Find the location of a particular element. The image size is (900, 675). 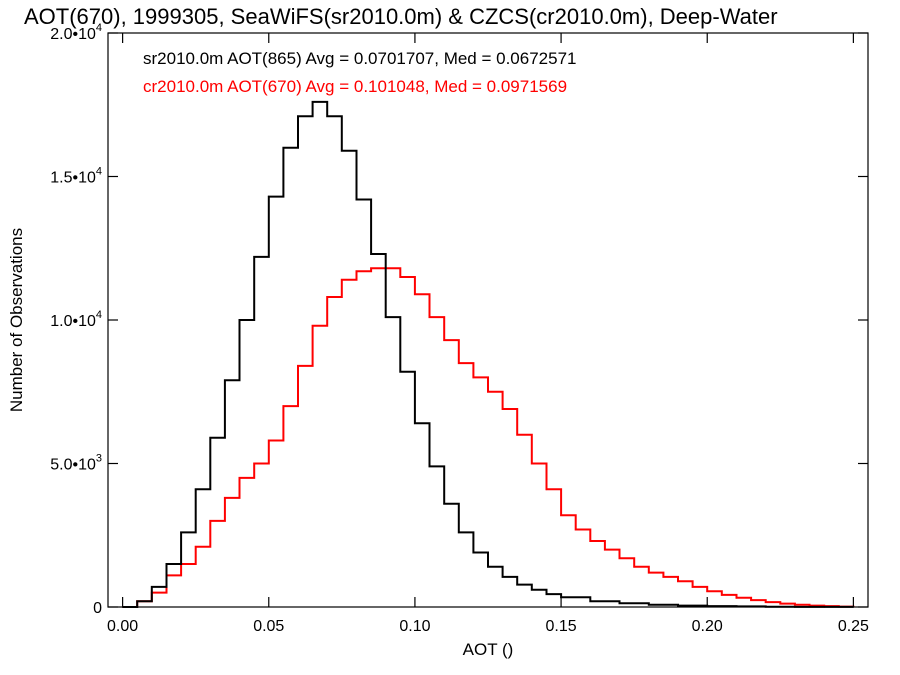

x-tick-label: 0.25 is located at coordinates (853, 626).